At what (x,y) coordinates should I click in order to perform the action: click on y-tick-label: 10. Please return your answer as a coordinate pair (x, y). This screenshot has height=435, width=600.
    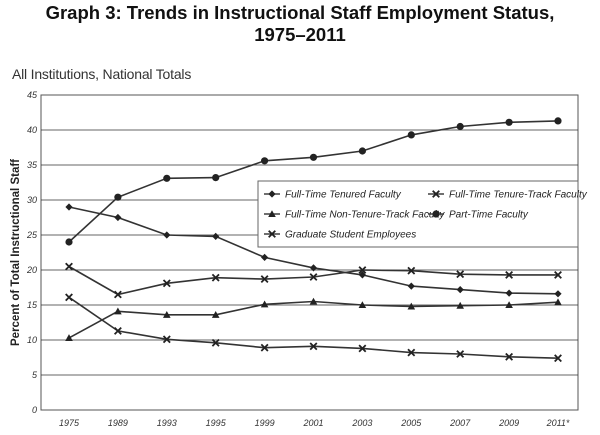
    Looking at the image, I should click on (32, 340).